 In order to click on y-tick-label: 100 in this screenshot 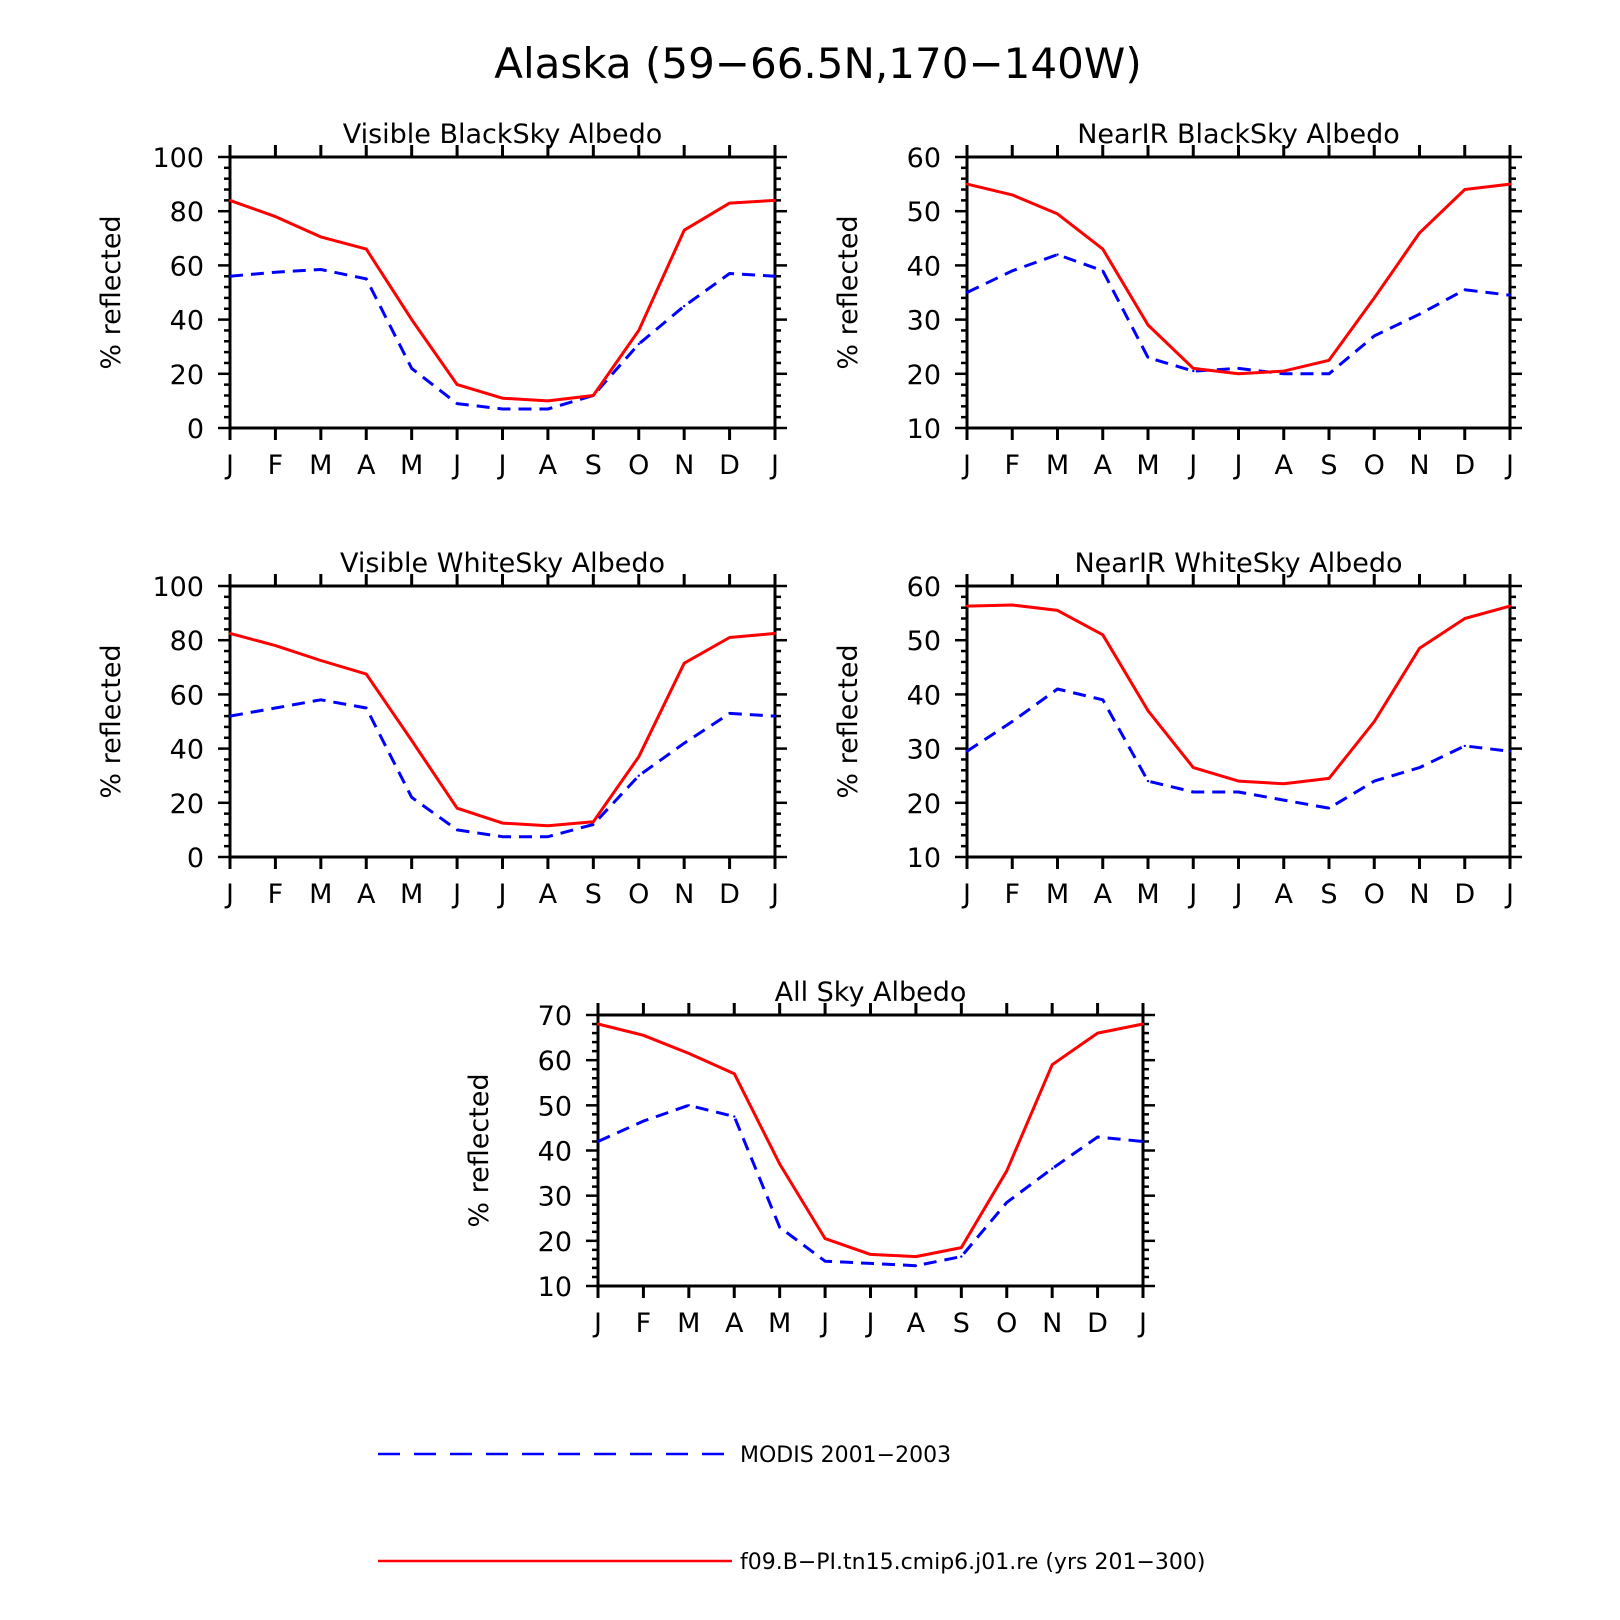, I will do `click(178, 158)`.